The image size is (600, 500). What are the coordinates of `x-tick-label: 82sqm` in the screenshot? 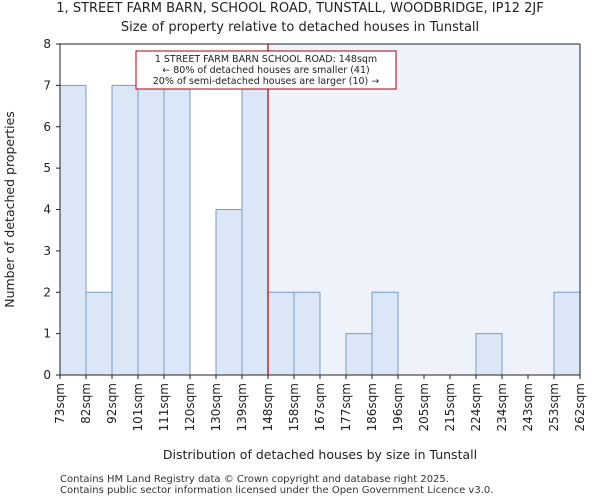 It's located at (86, 403).